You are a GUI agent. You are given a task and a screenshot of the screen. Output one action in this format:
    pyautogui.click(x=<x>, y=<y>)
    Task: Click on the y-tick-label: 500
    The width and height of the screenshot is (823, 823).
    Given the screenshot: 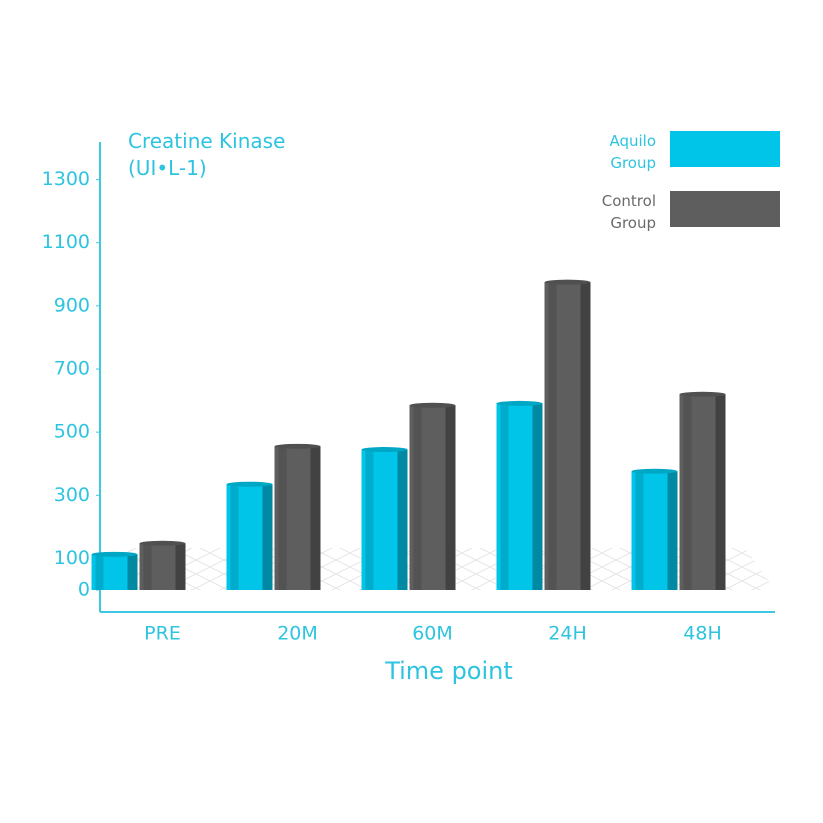 What is the action you would take?
    pyautogui.click(x=72, y=432)
    